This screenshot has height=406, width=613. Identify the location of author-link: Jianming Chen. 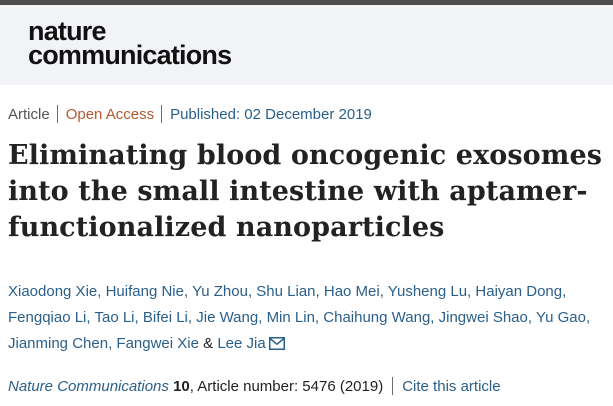
(58, 343).